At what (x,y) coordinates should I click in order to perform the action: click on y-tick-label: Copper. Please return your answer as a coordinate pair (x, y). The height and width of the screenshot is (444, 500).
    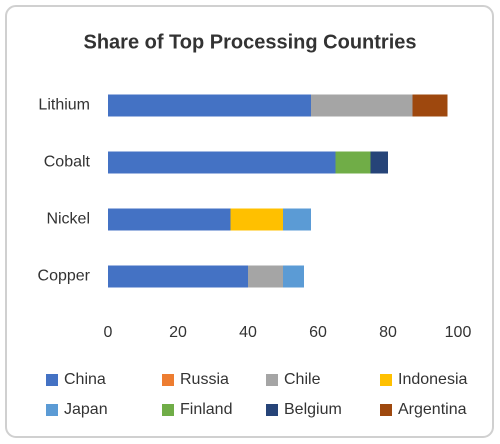
    Looking at the image, I should click on (64, 276).